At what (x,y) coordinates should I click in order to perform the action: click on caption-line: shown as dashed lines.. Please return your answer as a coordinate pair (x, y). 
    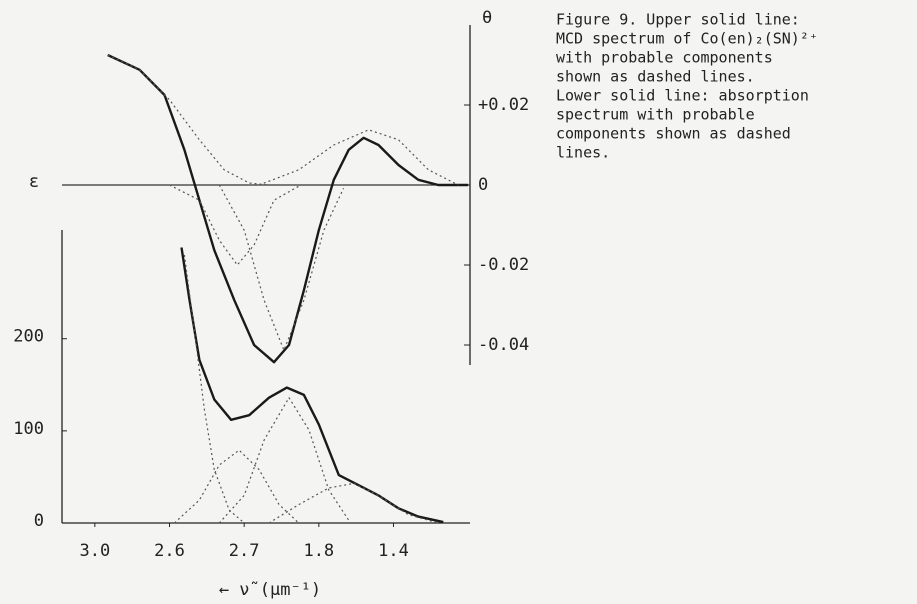
    Looking at the image, I should click on (655, 77).